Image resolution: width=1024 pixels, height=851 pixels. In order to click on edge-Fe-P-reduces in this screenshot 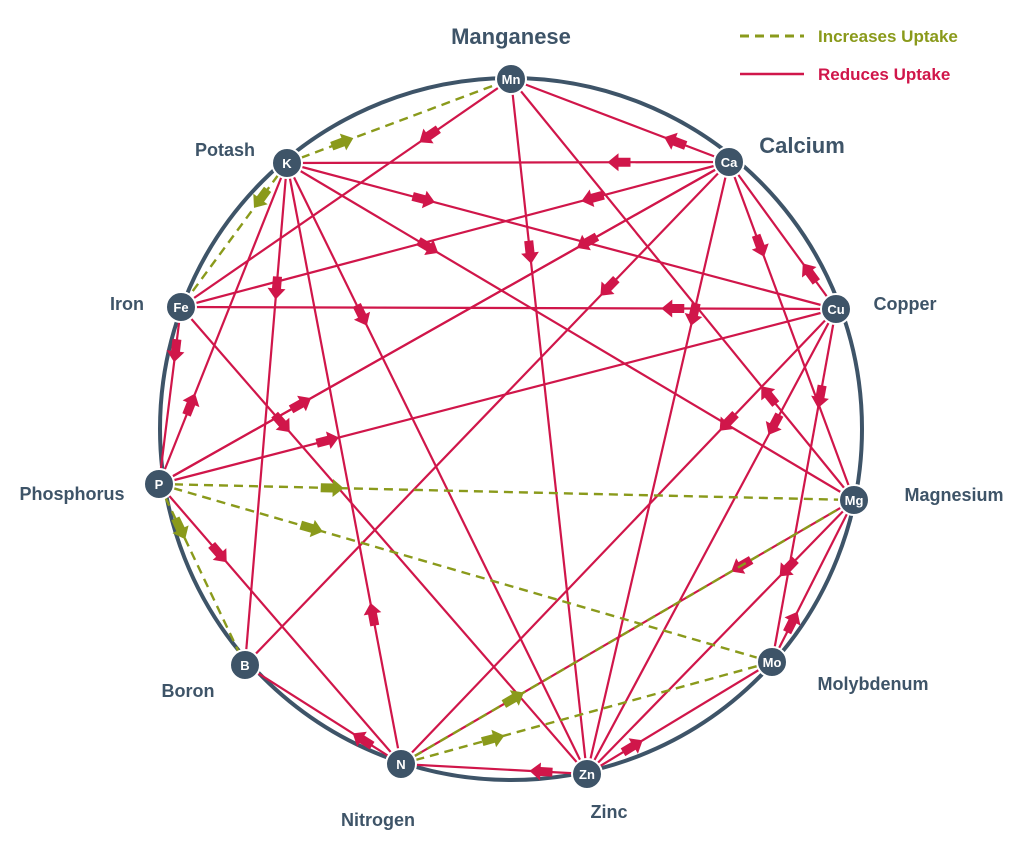, I will do `click(171, 395)`.